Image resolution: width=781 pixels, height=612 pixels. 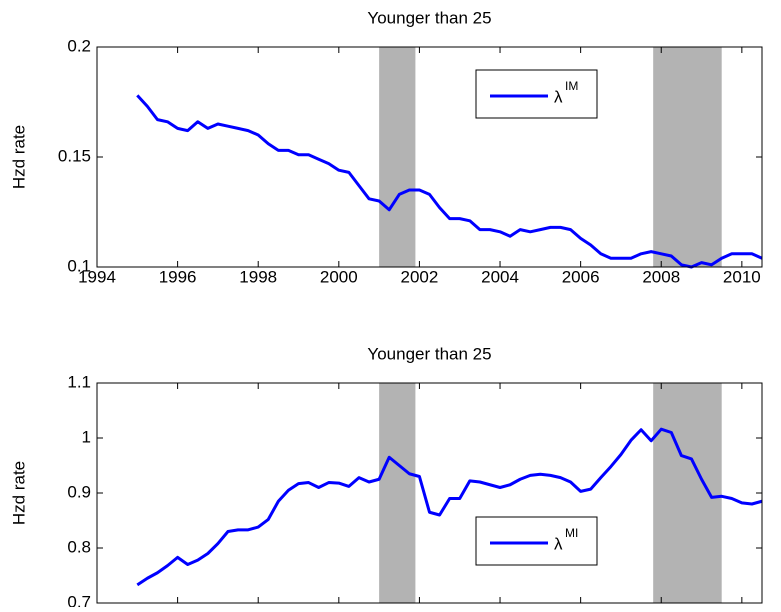 I want to click on y-tick-label: 1, so click(x=86, y=436).